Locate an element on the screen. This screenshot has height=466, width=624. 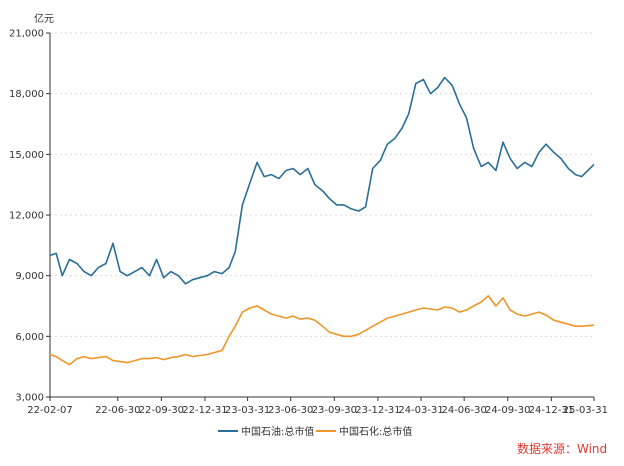
legend: 中国石油:总市值 中国石化:总市值 is located at coordinates (315, 431).